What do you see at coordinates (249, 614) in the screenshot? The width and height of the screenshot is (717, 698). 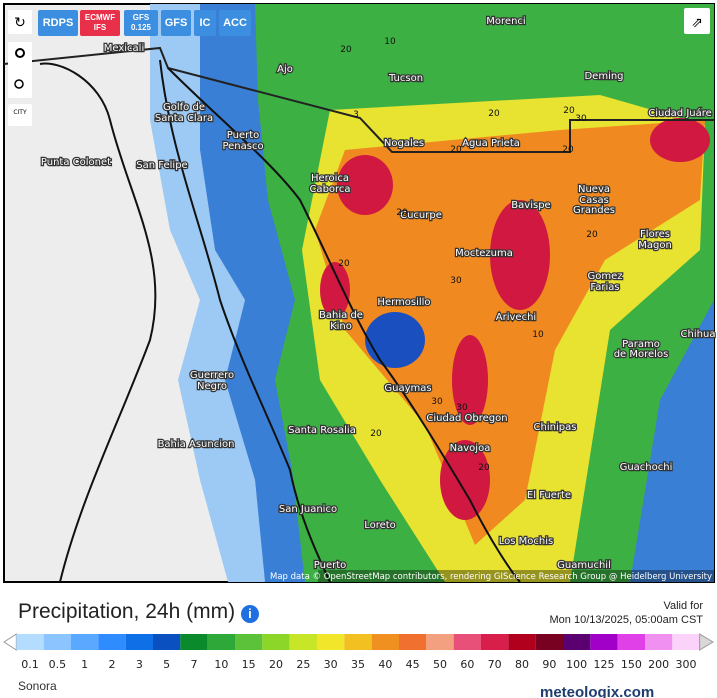 I see `info-icon: i` at bounding box center [249, 614].